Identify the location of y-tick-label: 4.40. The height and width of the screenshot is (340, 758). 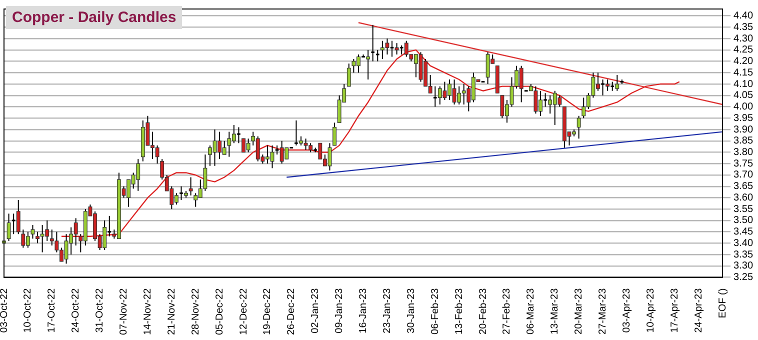
(744, 16).